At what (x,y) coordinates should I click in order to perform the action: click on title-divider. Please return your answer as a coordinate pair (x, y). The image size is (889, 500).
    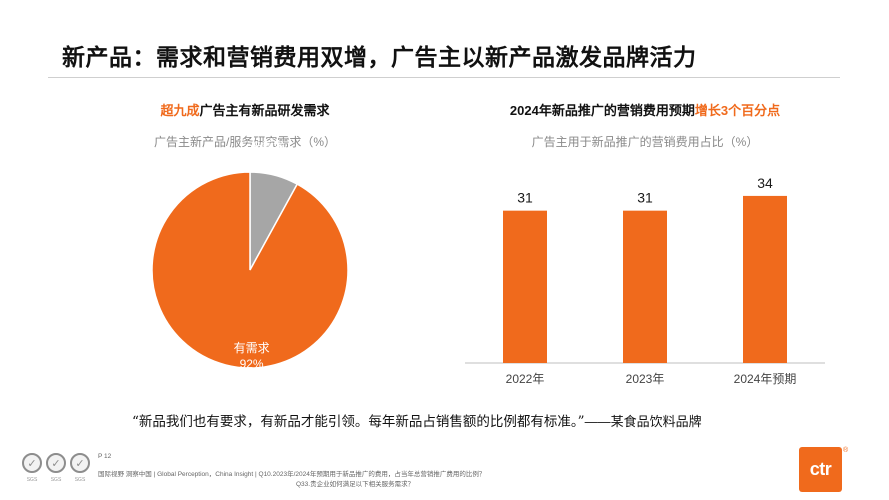
    Looking at the image, I should click on (444, 77).